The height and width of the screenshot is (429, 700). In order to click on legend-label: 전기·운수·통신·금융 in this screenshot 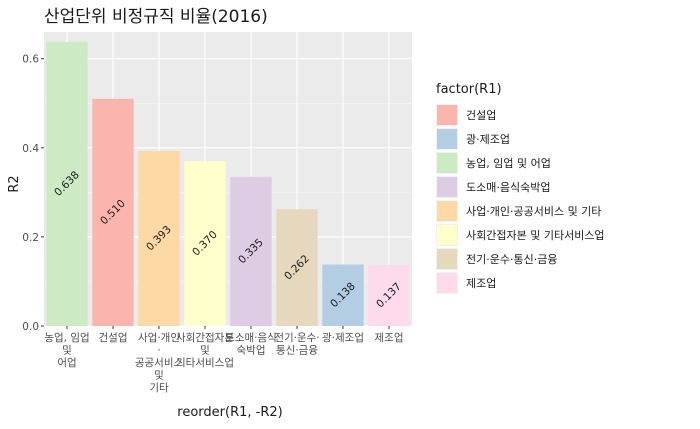, I will do `click(511, 259)`.